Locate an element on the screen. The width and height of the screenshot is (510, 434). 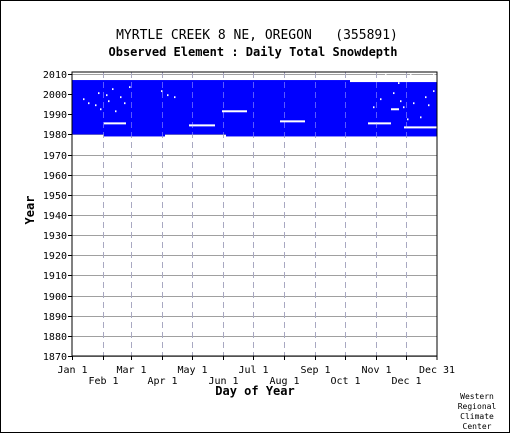
y-tick-label: 1910 is located at coordinates (55, 276).